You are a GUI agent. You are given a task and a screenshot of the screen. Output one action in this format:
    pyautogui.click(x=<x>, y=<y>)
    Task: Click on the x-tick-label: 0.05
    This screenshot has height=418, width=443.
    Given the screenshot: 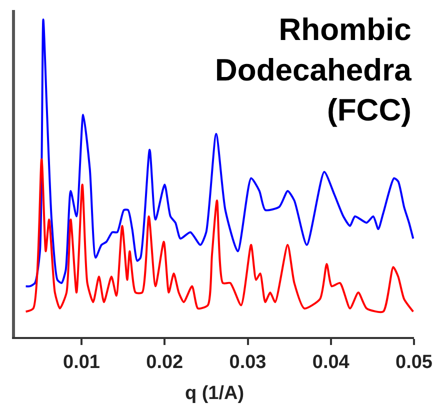 What is the action you would take?
    pyautogui.click(x=414, y=362)
    